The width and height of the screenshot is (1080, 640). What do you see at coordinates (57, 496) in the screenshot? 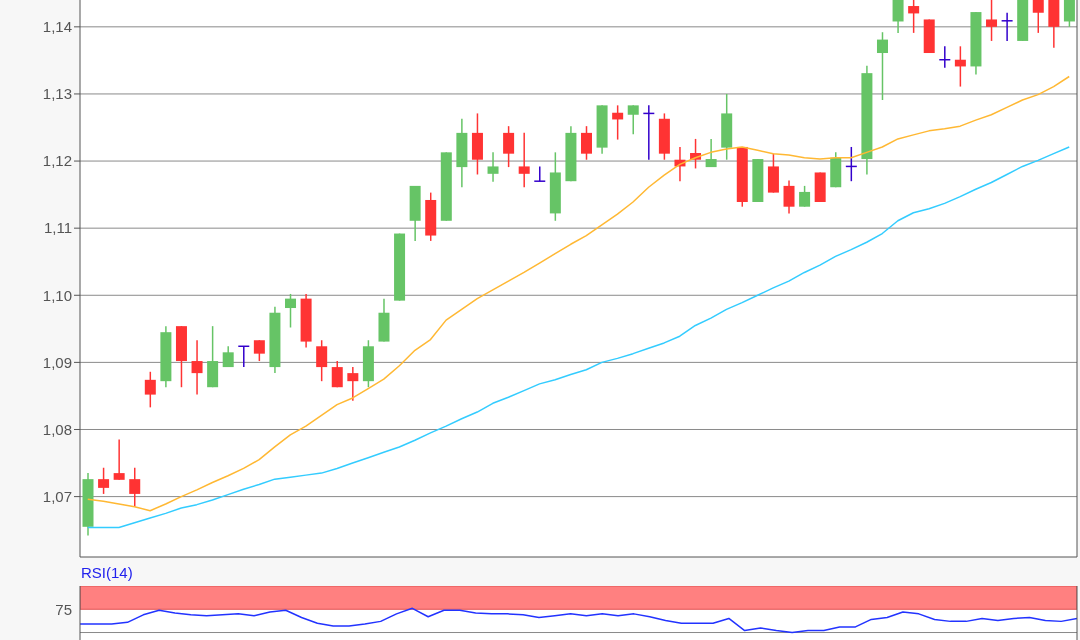
I see `y-tick-label: 1,07` at bounding box center [57, 496].